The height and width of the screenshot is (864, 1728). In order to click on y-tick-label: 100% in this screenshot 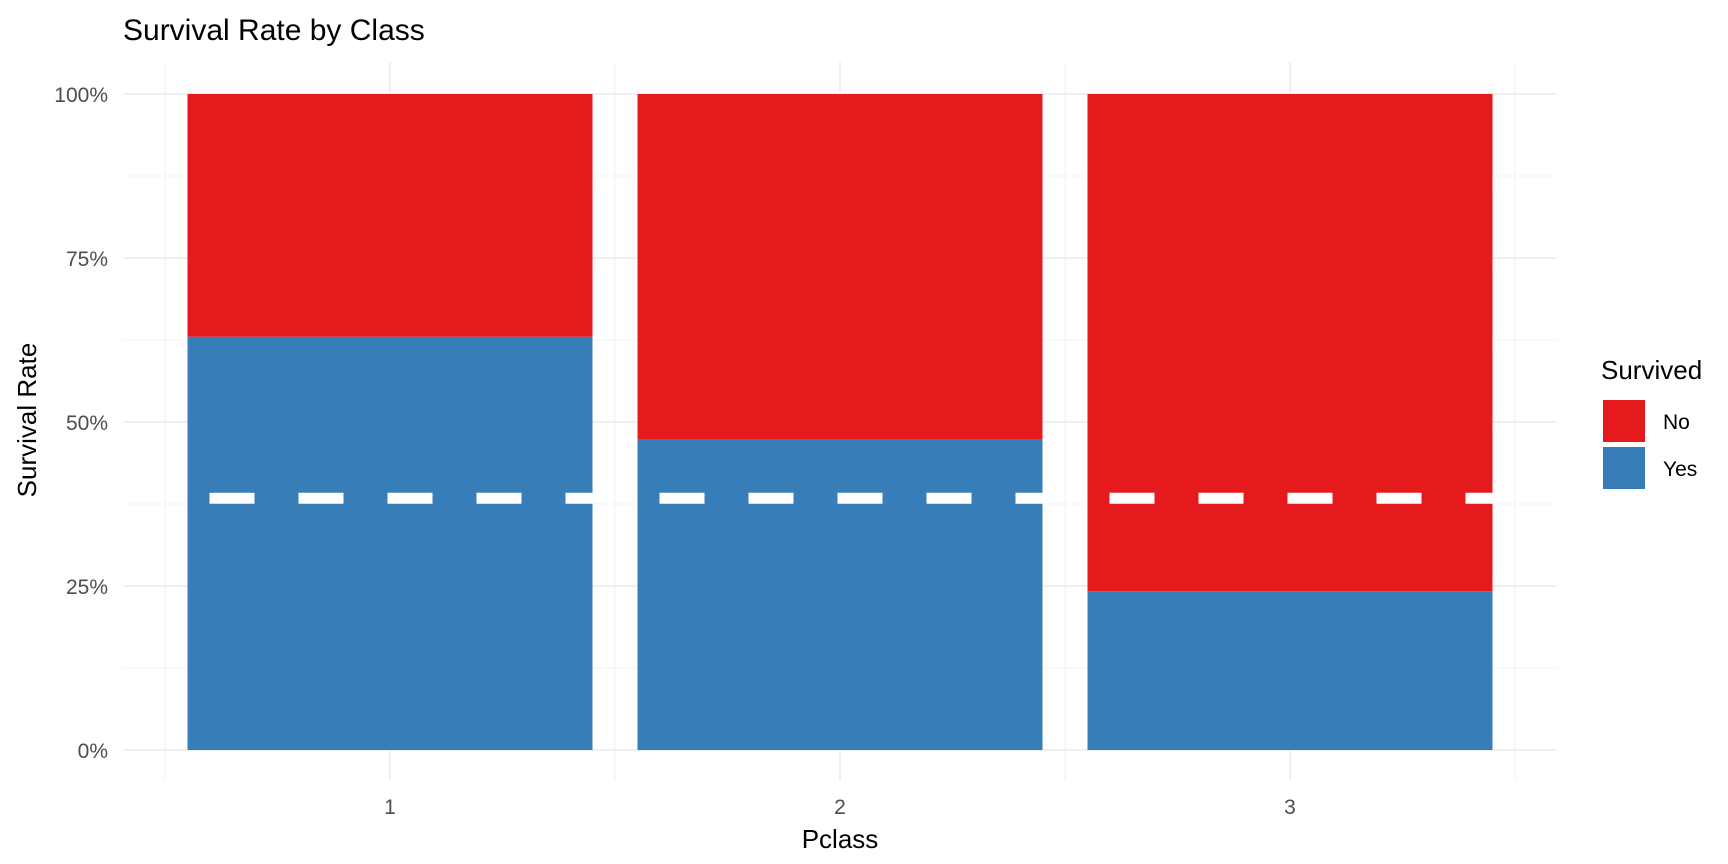, I will do `click(81, 95)`.